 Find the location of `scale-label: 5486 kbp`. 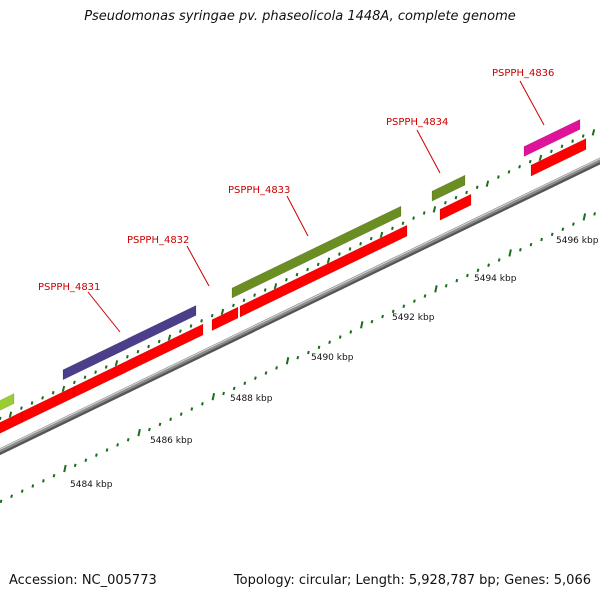

scale-label: 5486 kbp is located at coordinates (171, 441).